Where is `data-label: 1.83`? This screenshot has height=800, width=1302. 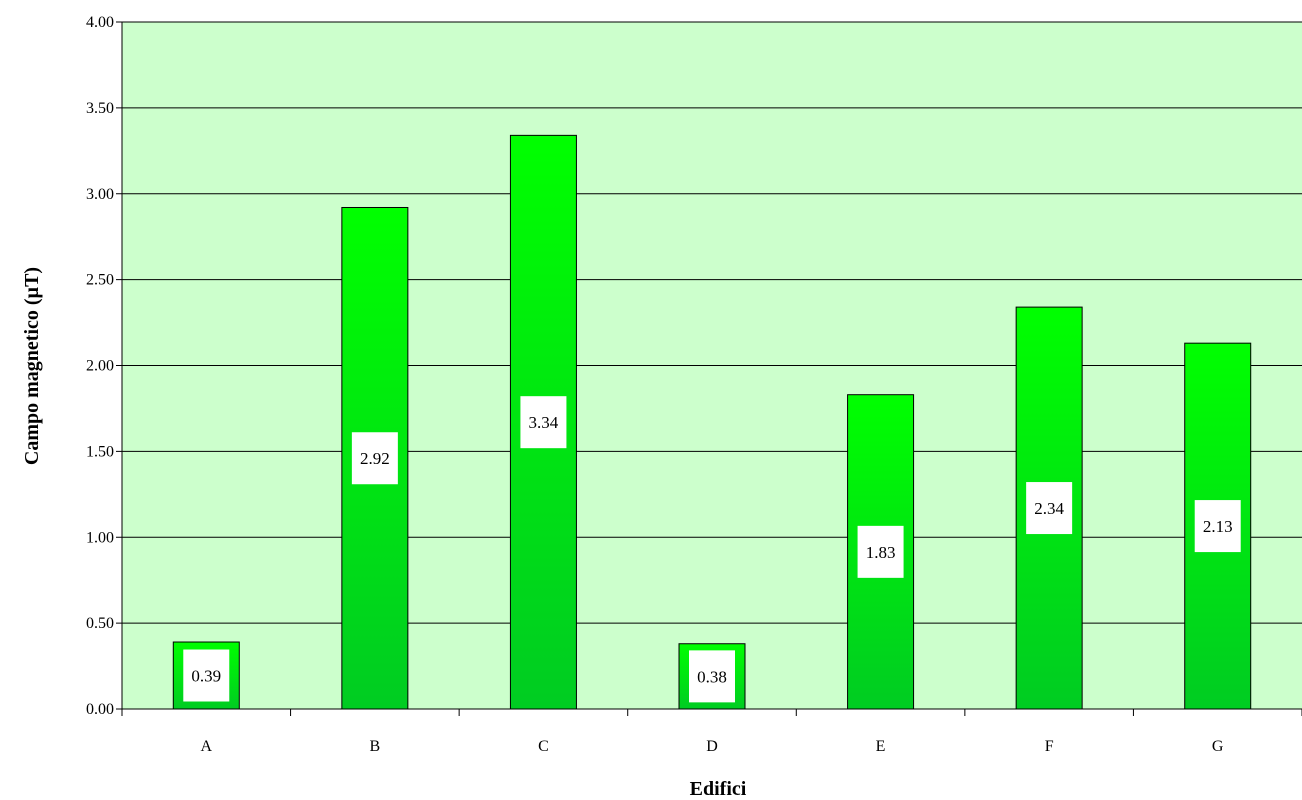 data-label: 1.83 is located at coordinates (881, 552).